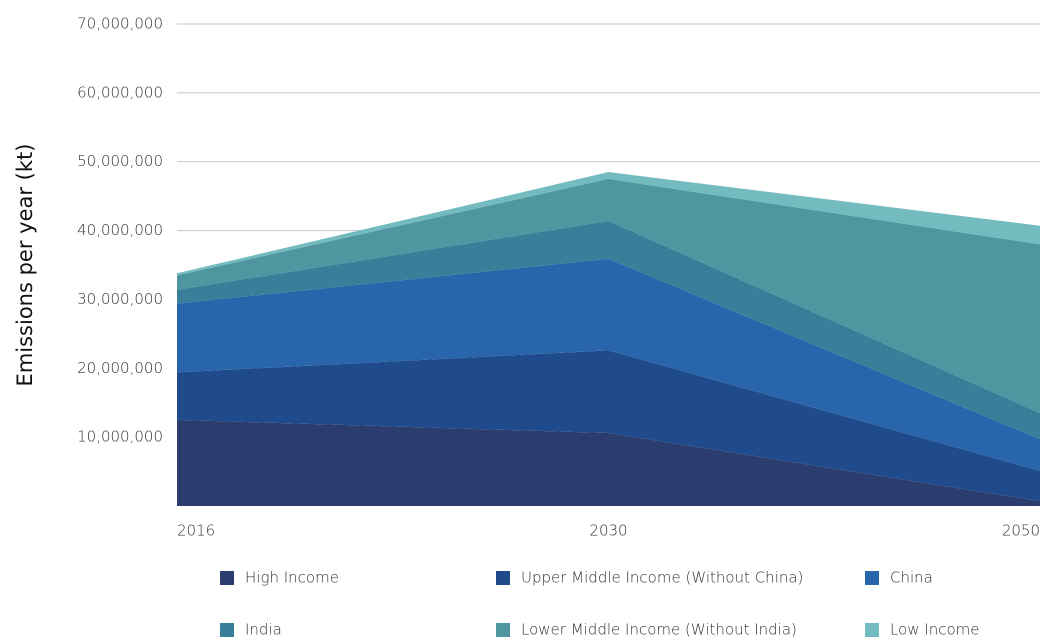 Image resolution: width=1040 pixels, height=642 pixels. What do you see at coordinates (25, 265) in the screenshot?
I see `y-axis-label: Emissions per year (kt)` at bounding box center [25, 265].